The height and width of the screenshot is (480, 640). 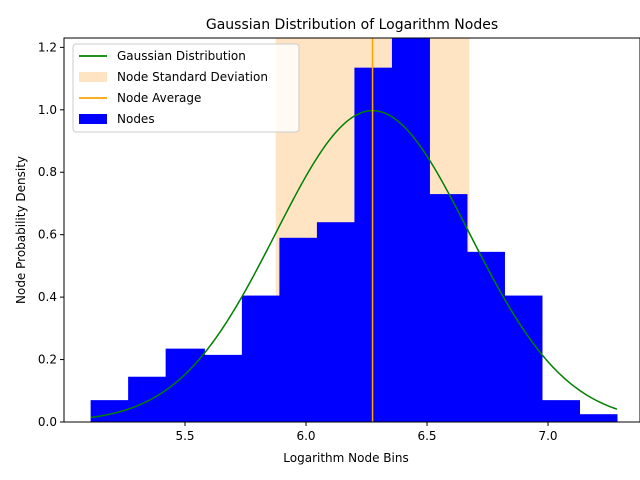 What do you see at coordinates (305, 436) in the screenshot?
I see `x-tick-label: 6.0` at bounding box center [305, 436].